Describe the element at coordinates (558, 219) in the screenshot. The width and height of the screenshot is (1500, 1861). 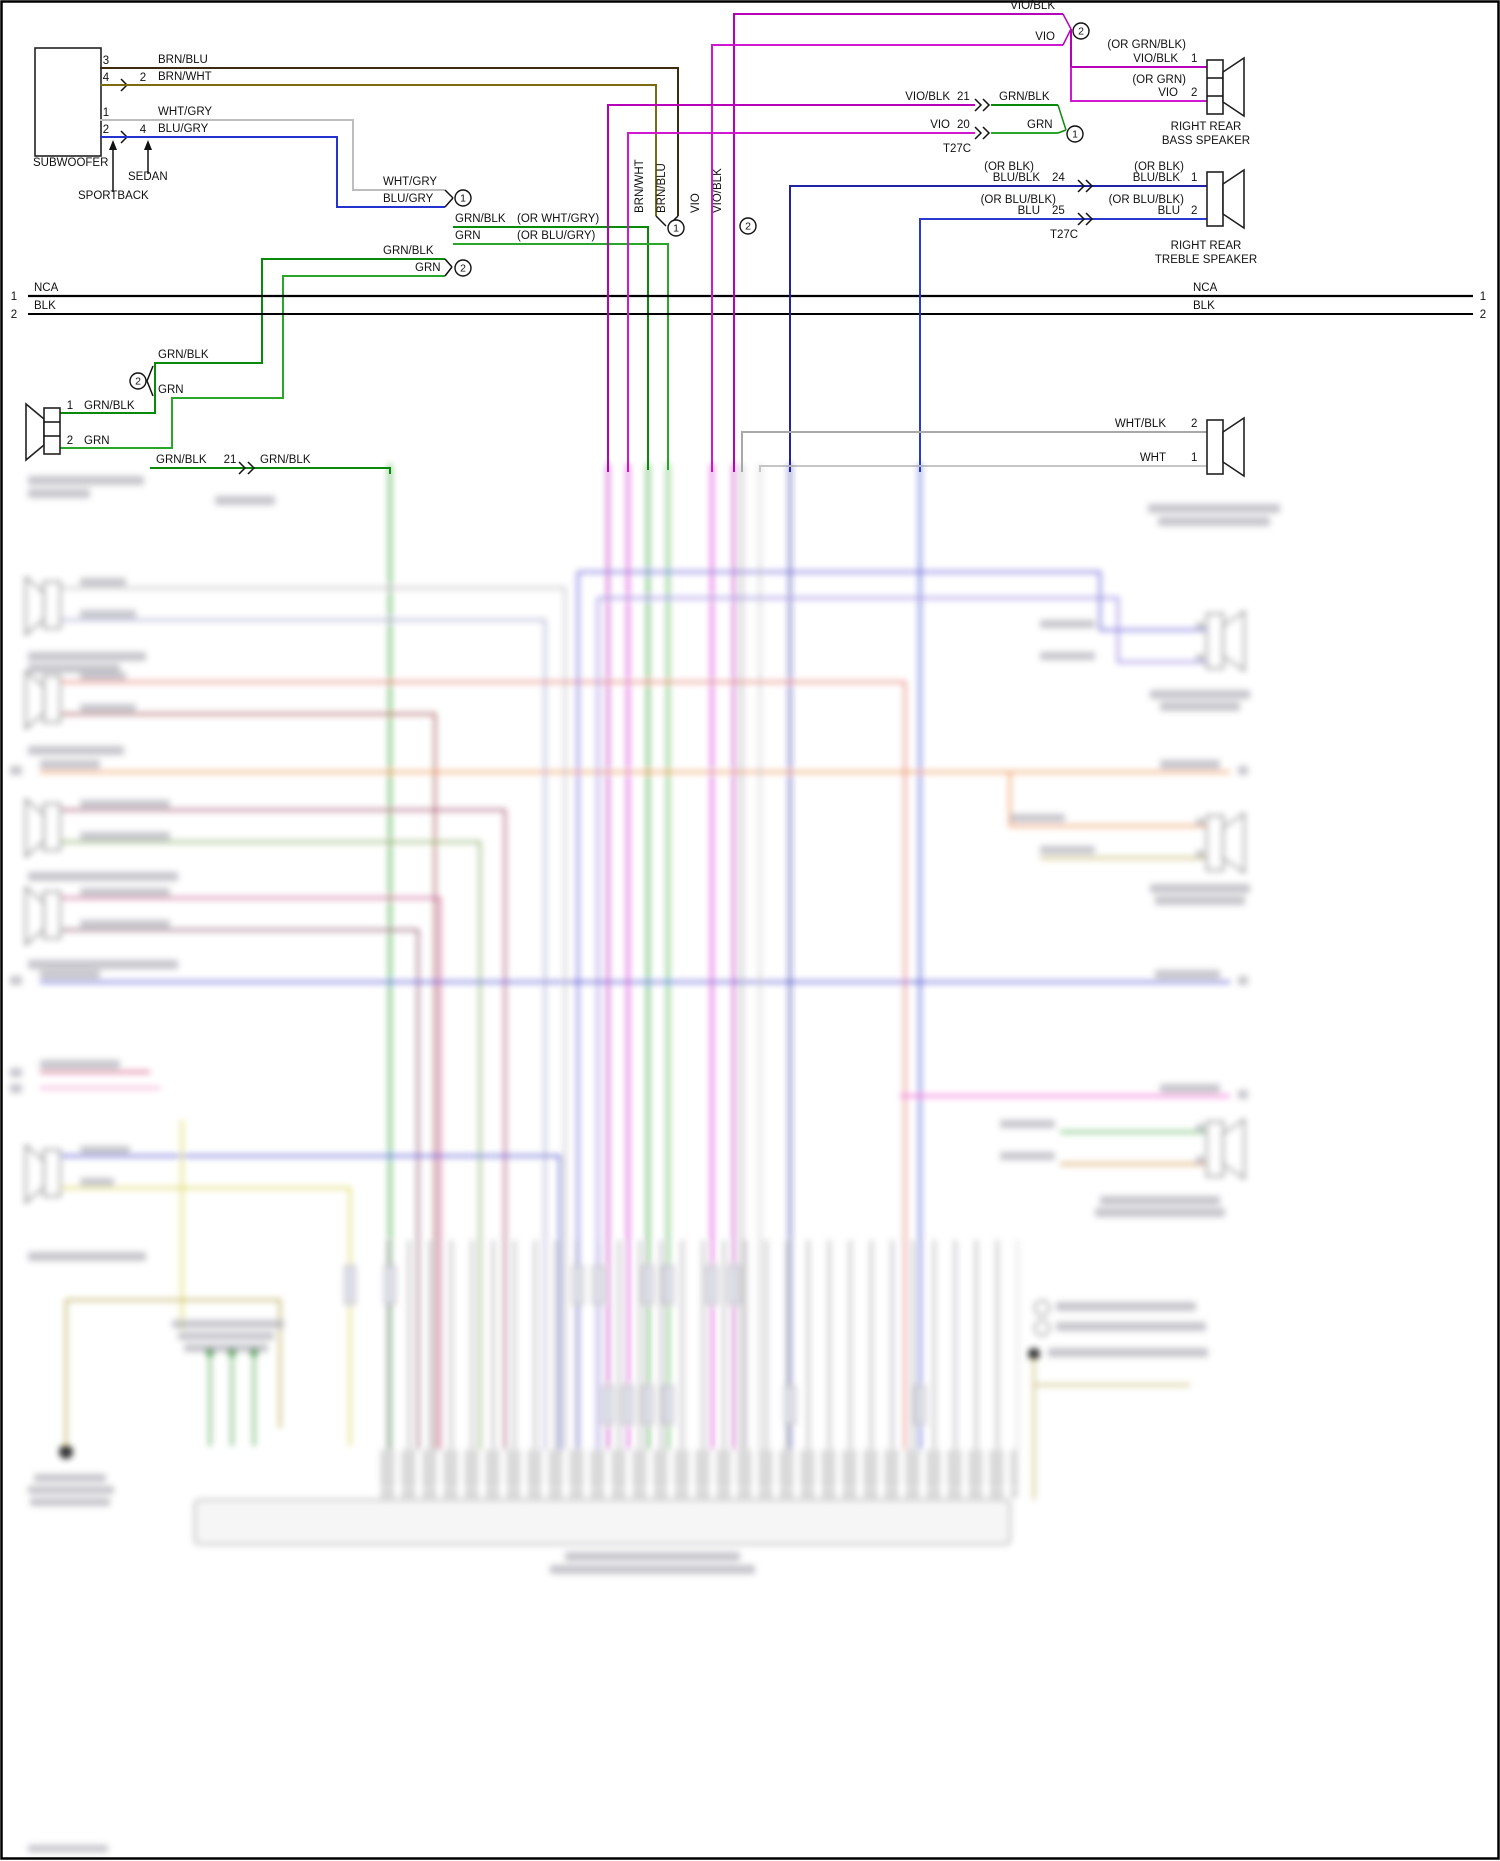
I see `wire-alt-label: (OR WHT/GRY)` at that location.